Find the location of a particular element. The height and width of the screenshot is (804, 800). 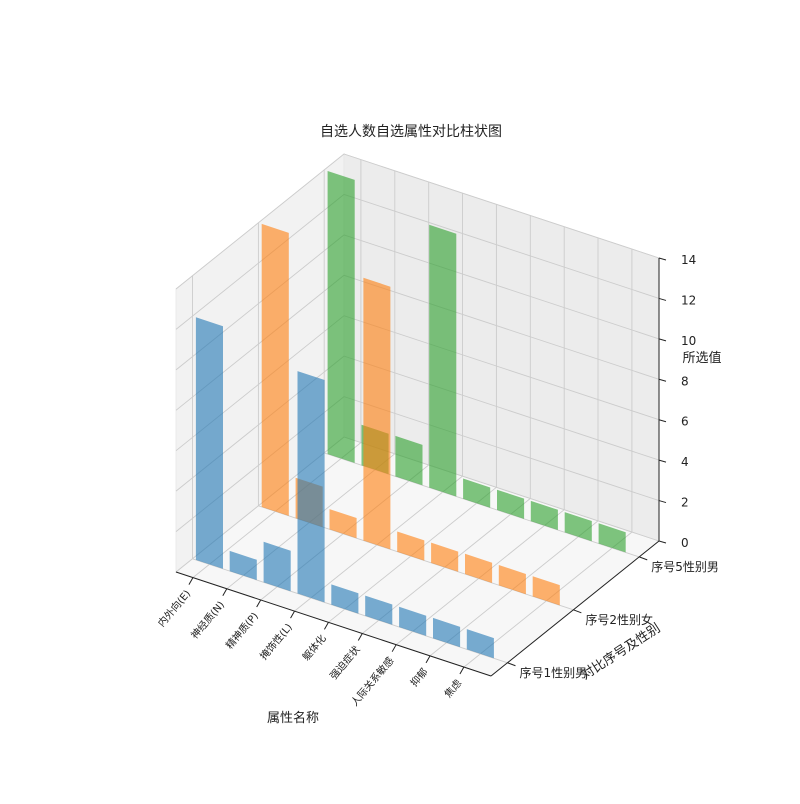

x-tick-label: 抑郁 is located at coordinates (419, 677).